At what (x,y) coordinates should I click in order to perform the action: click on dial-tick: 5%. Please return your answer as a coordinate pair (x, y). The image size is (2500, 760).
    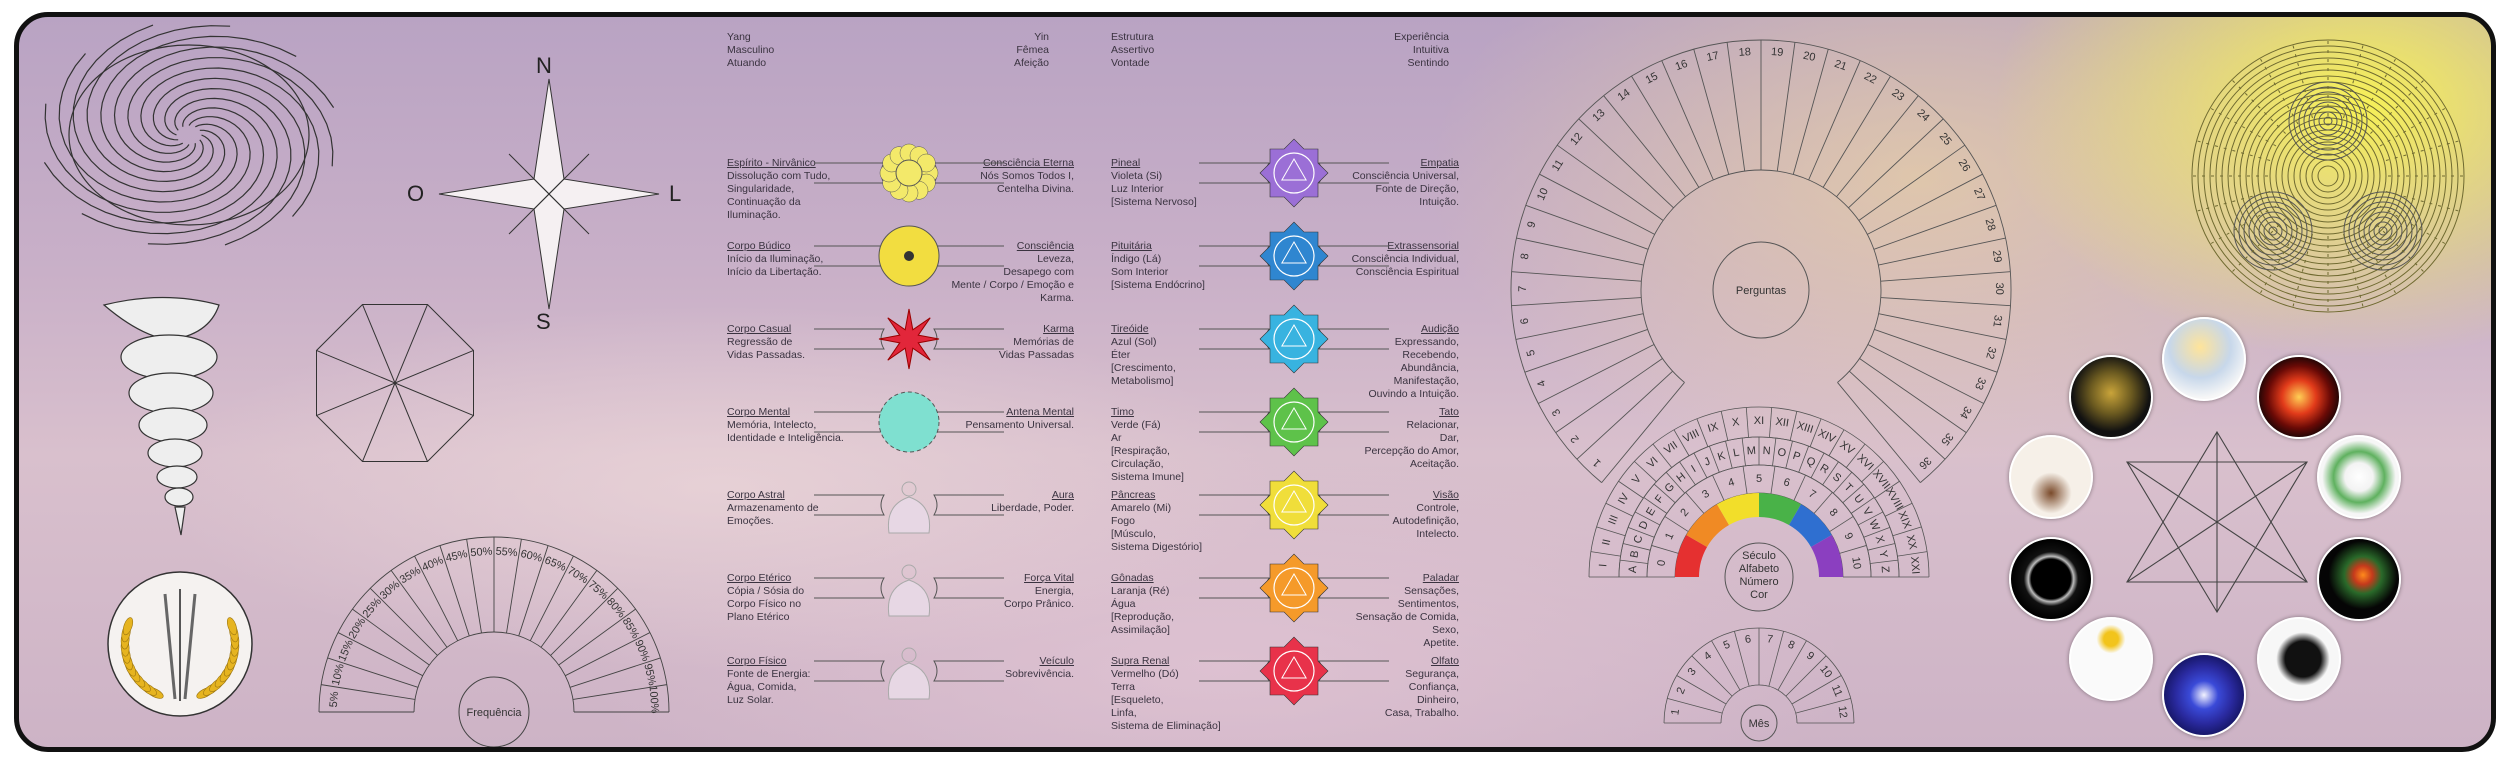
    Looking at the image, I should click on (334, 699).